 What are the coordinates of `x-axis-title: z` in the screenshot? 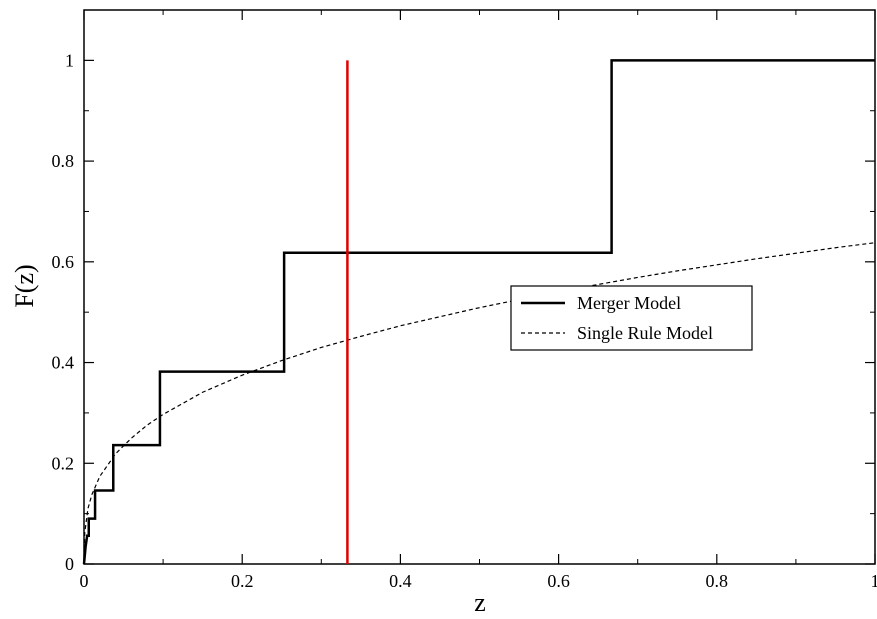 It's located at (480, 601).